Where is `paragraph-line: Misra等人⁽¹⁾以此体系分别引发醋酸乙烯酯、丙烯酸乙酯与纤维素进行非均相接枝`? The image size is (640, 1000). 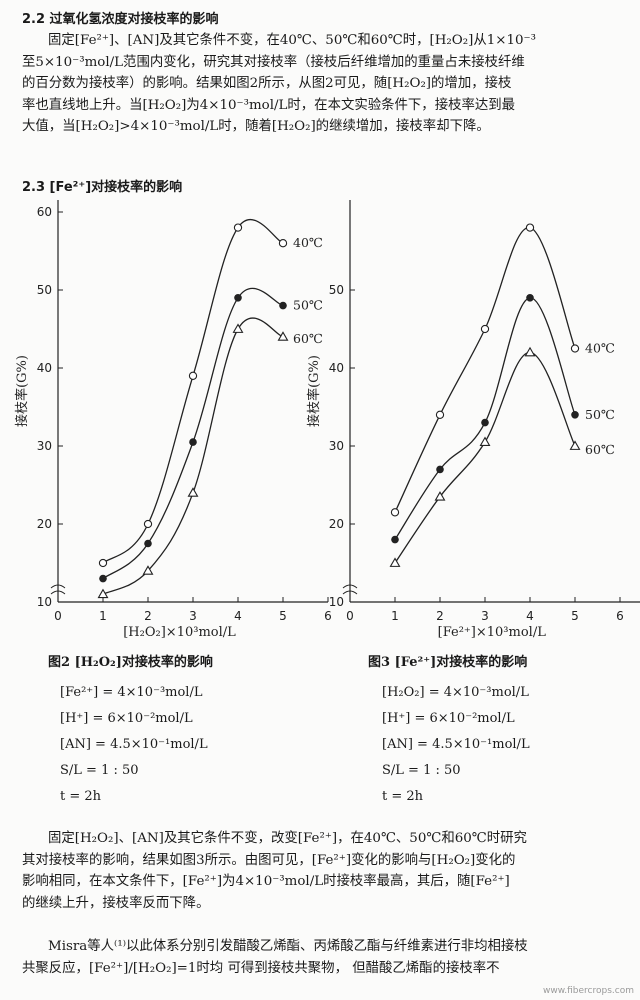
paragraph-line: Misra等人⁽¹⁾以此体系分别引发醋酸乙烯酯、丙烯酸乙酯与纤维素进行非均相接枝 is located at coordinates (288, 946).